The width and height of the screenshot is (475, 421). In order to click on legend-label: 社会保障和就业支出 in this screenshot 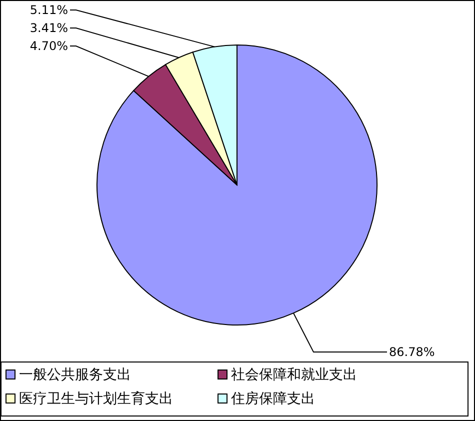, I will do `click(294, 375)`.